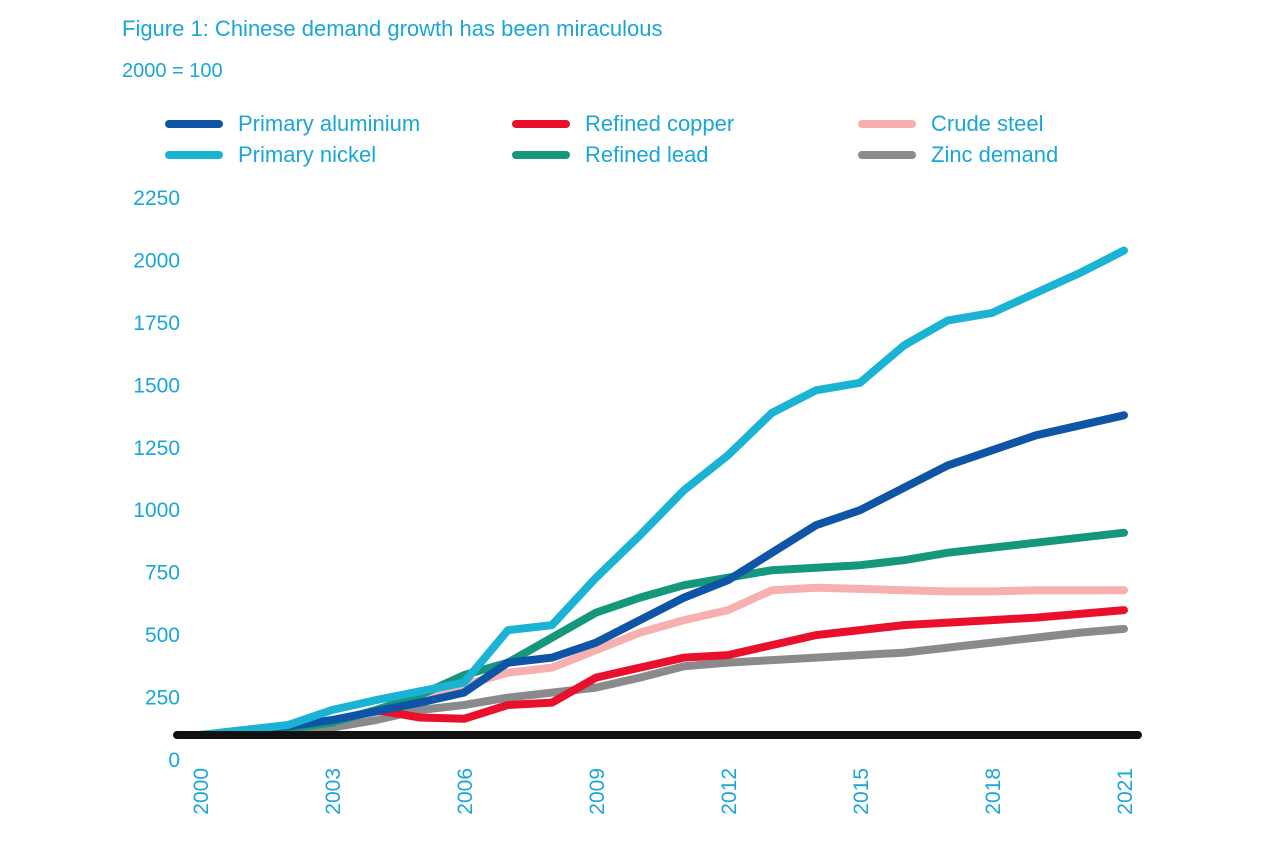 The image size is (1280, 848). What do you see at coordinates (729, 791) in the screenshot?
I see `x-tick-label: 2012` at bounding box center [729, 791].